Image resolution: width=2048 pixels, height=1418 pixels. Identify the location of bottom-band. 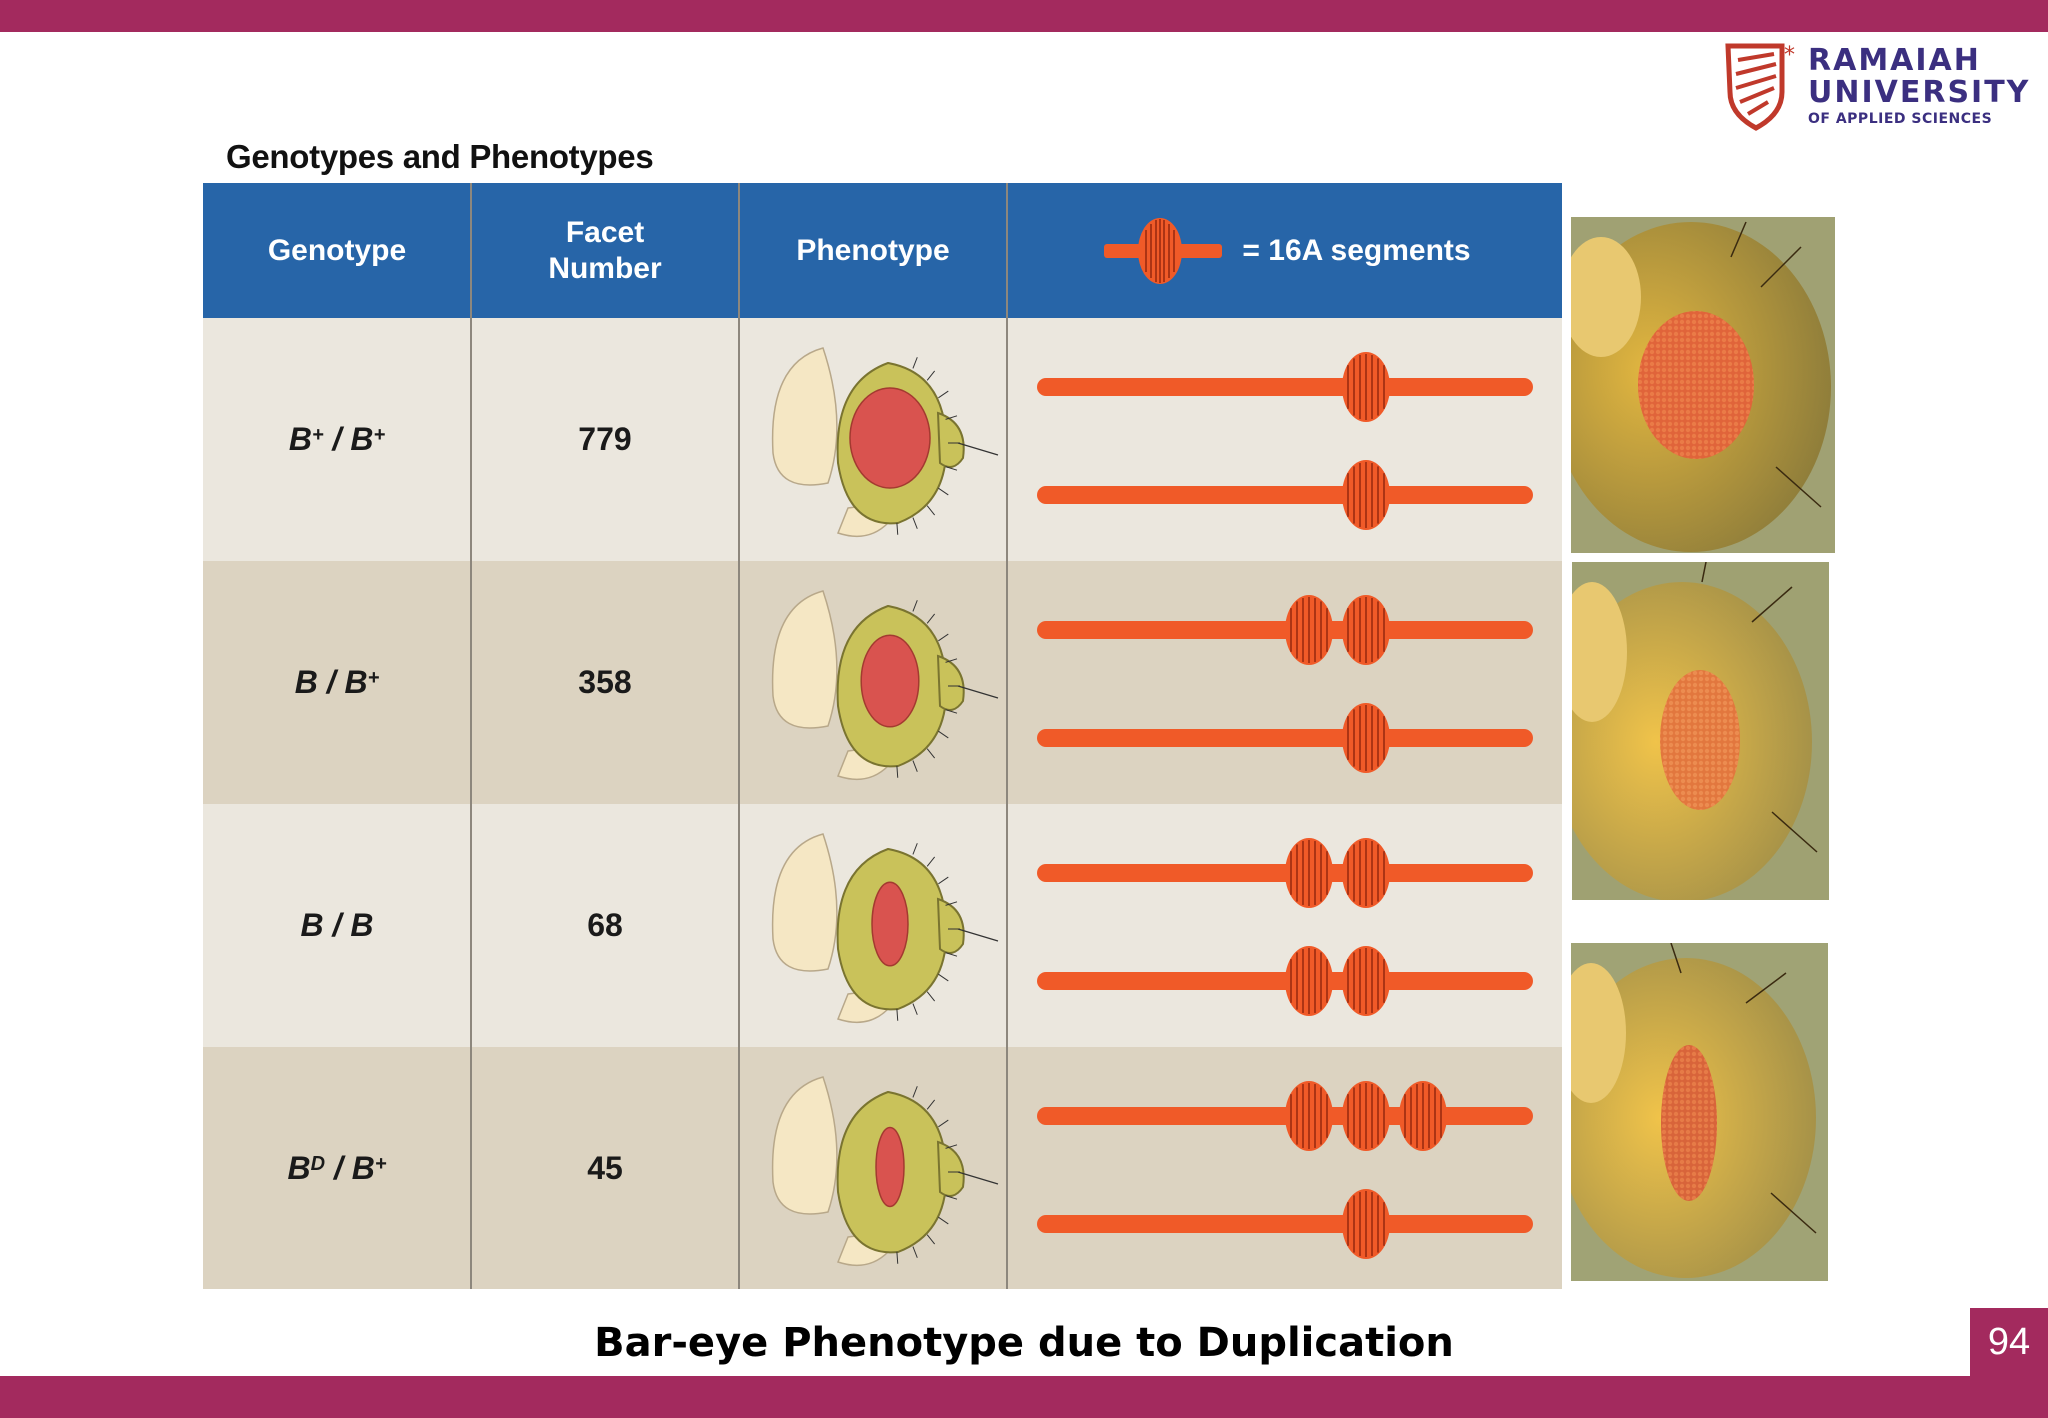
(1024, 1397).